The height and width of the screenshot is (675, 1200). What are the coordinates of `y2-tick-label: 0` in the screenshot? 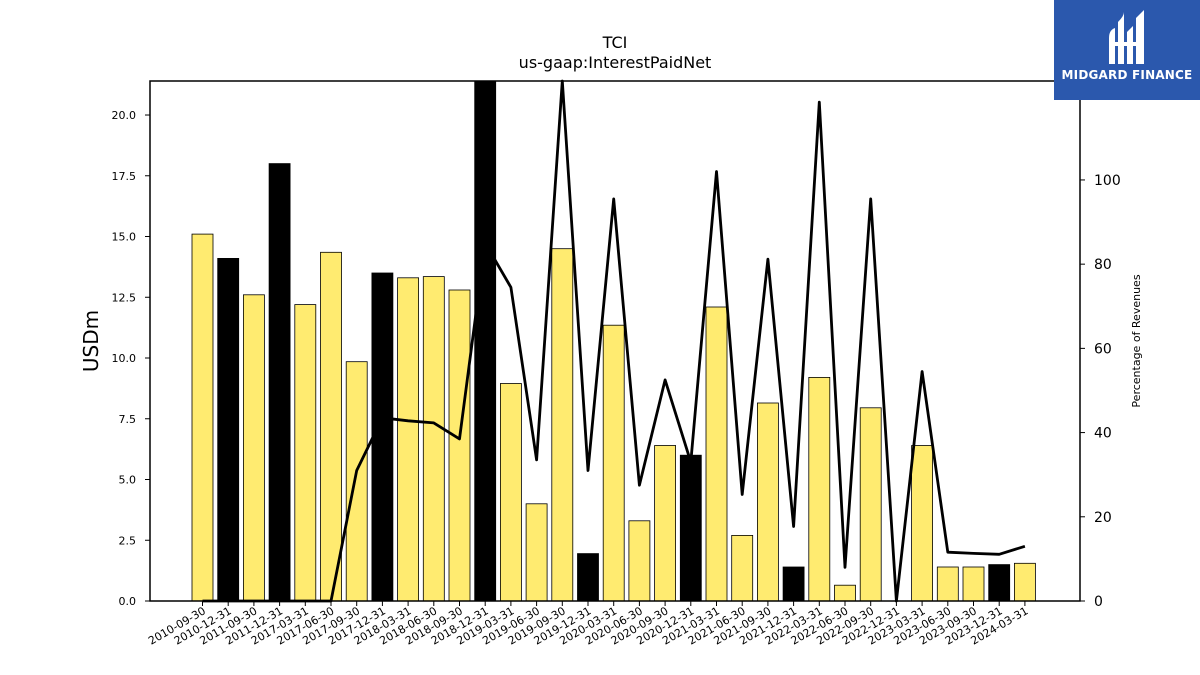 It's located at (1098, 602).